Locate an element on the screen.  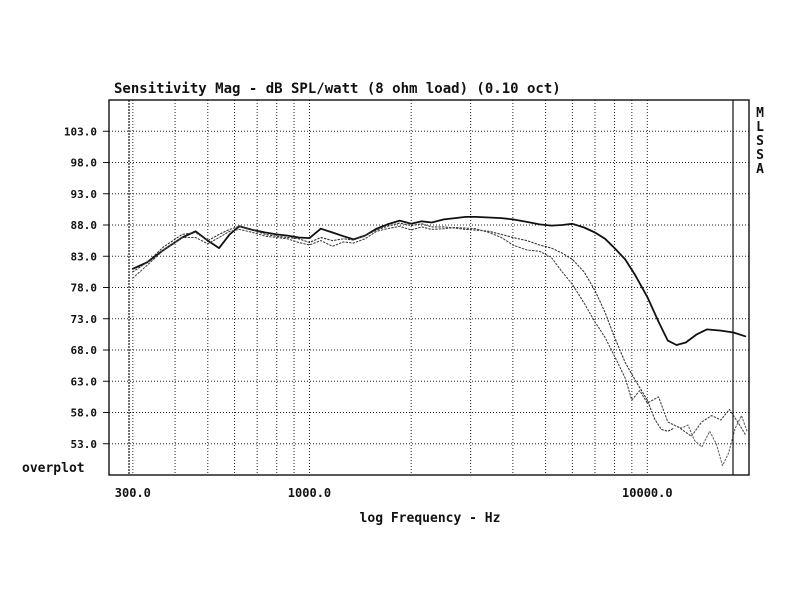
y-tick-label: 88.0 is located at coordinates (84, 225).